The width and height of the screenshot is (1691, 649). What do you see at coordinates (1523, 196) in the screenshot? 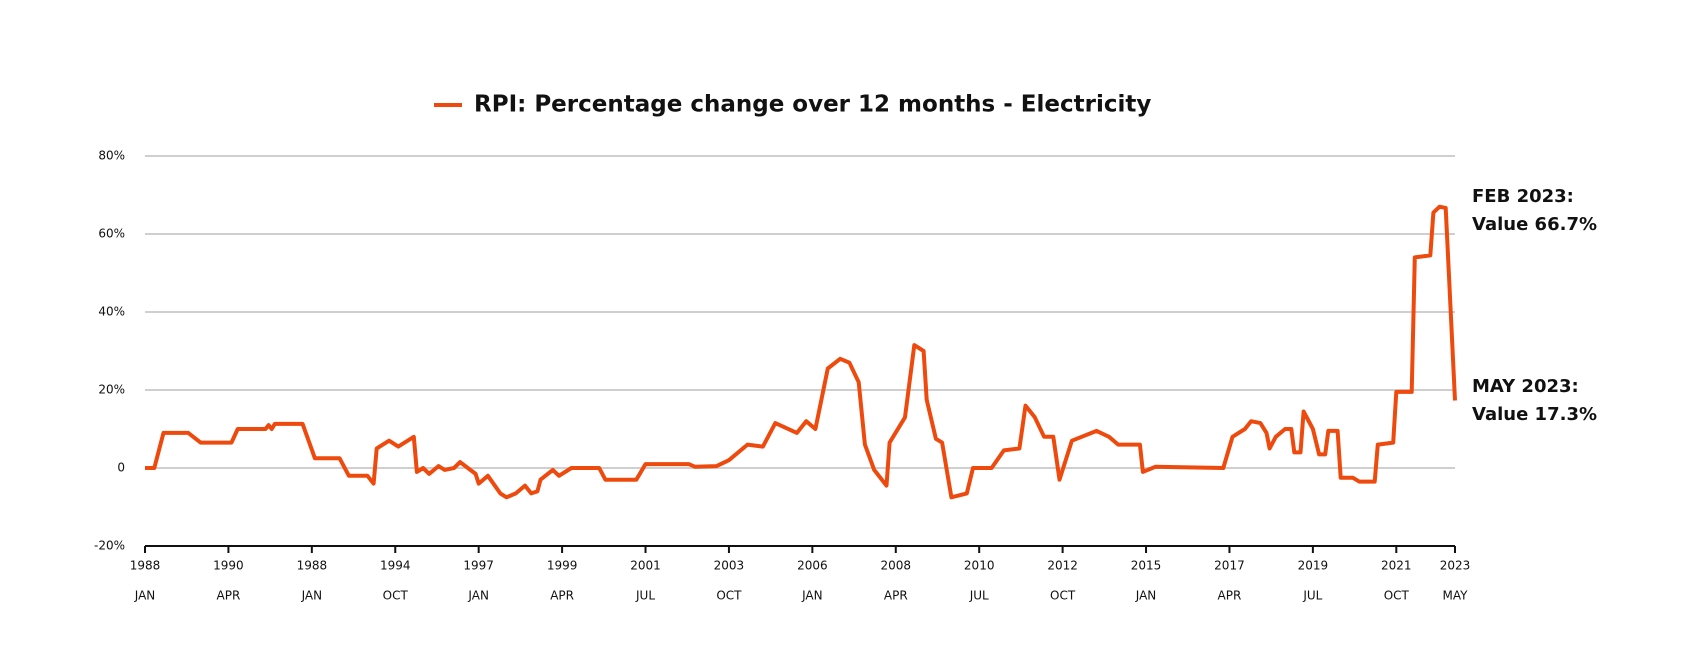
I see `annotation: FEB 2023:` at bounding box center [1523, 196].